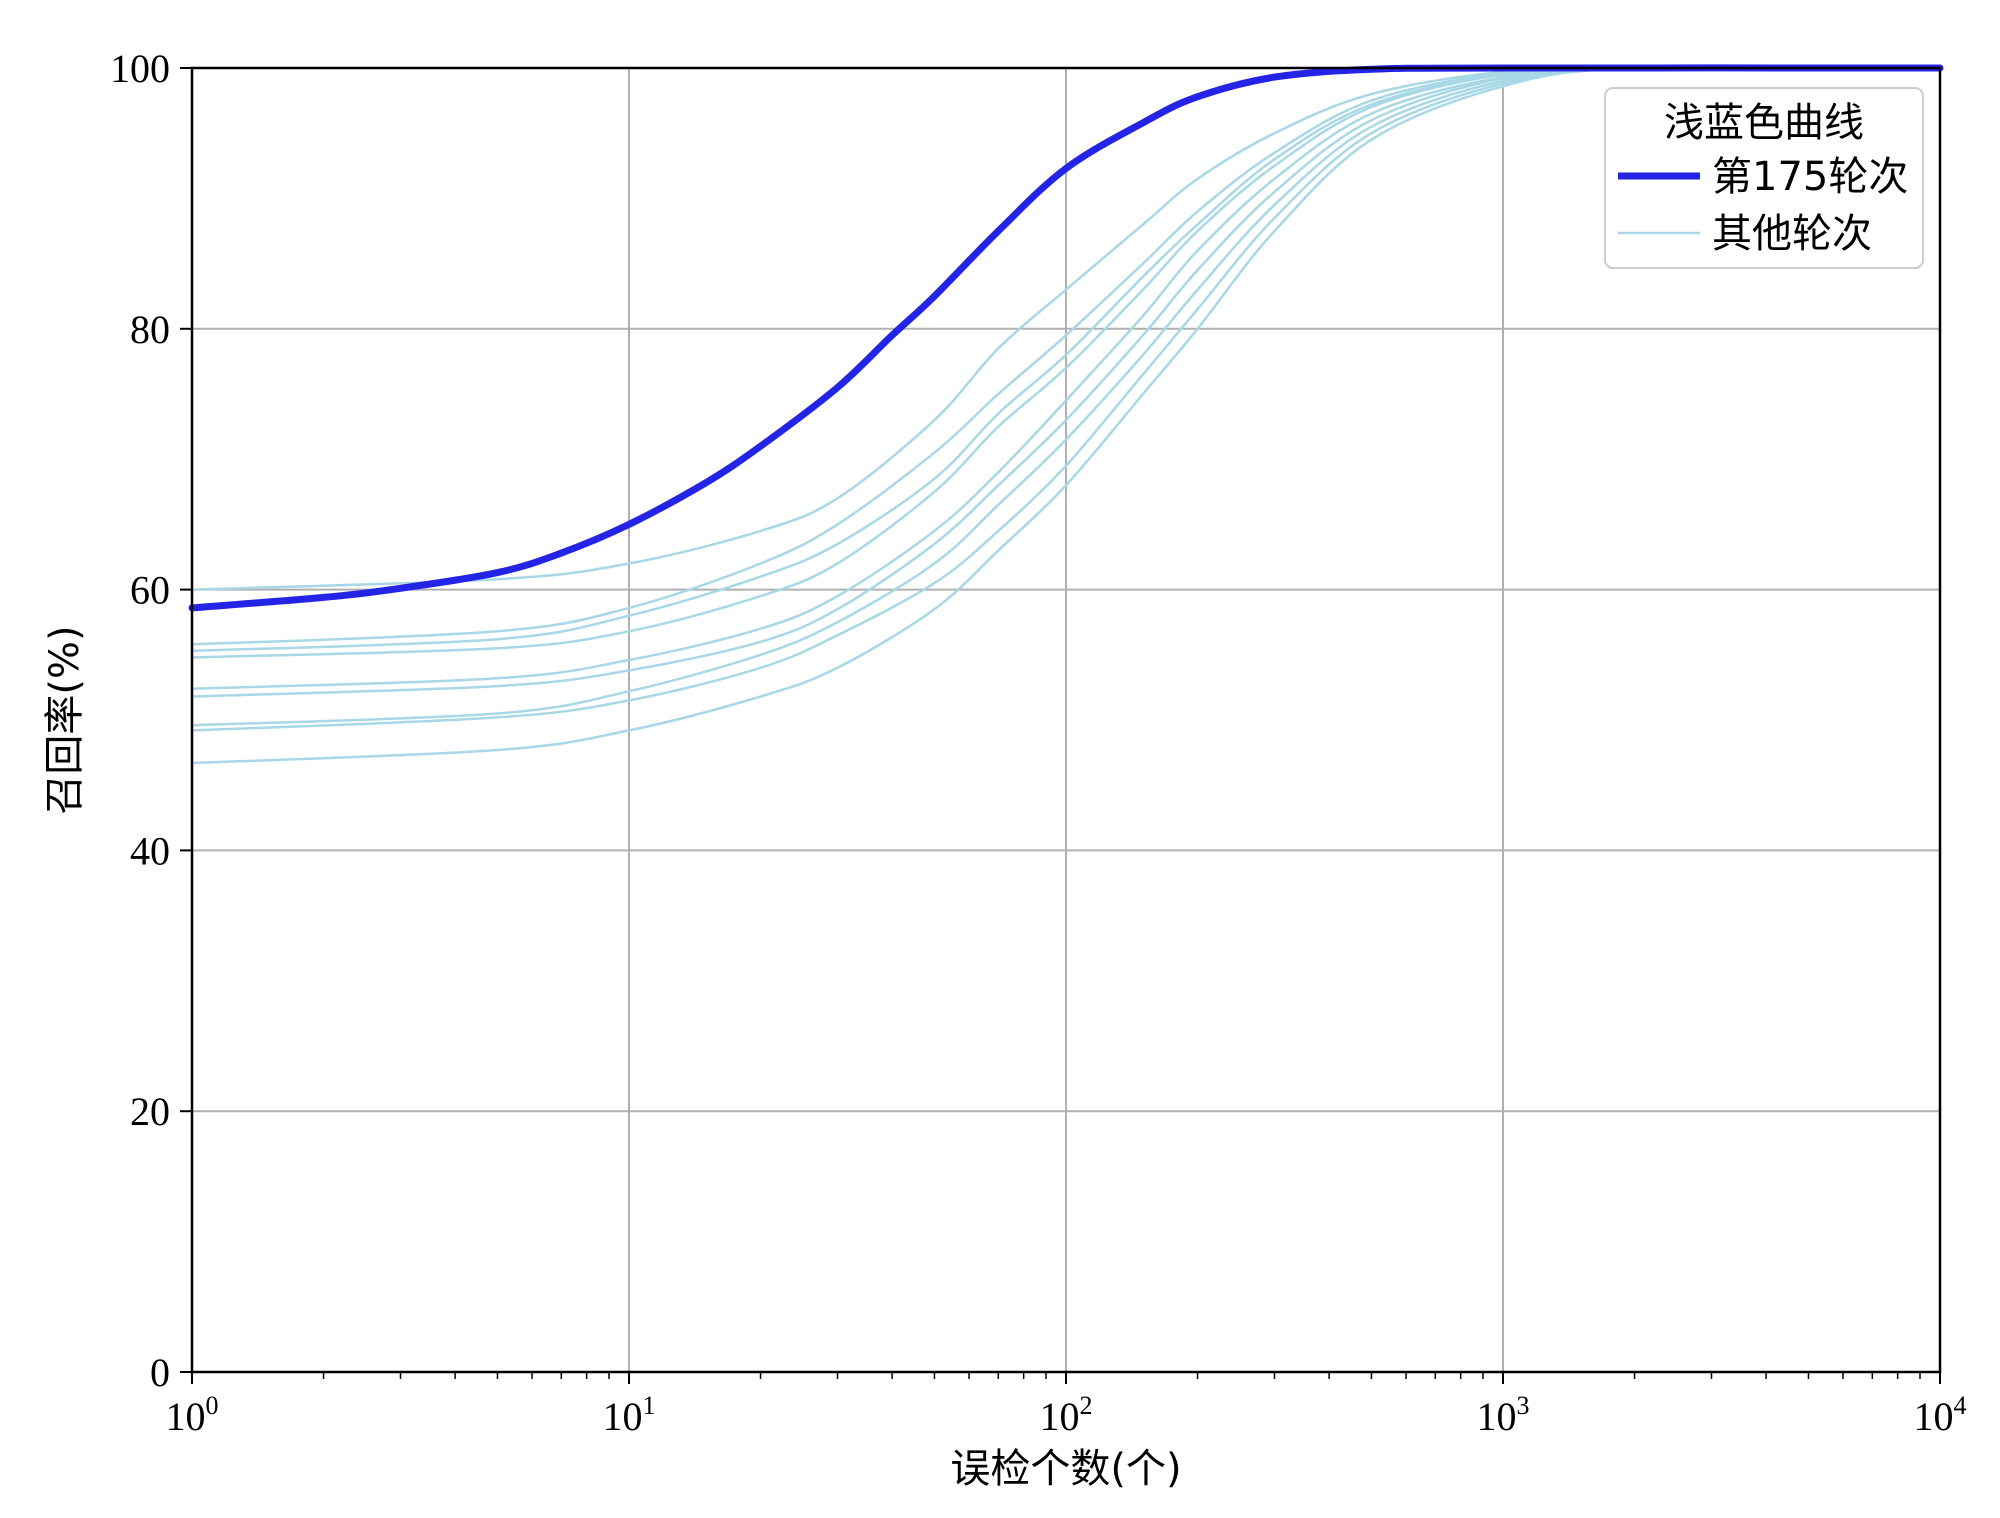  What do you see at coordinates (1810, 177) in the screenshot?
I see `legend-label-round-175: 第175轮次` at bounding box center [1810, 177].